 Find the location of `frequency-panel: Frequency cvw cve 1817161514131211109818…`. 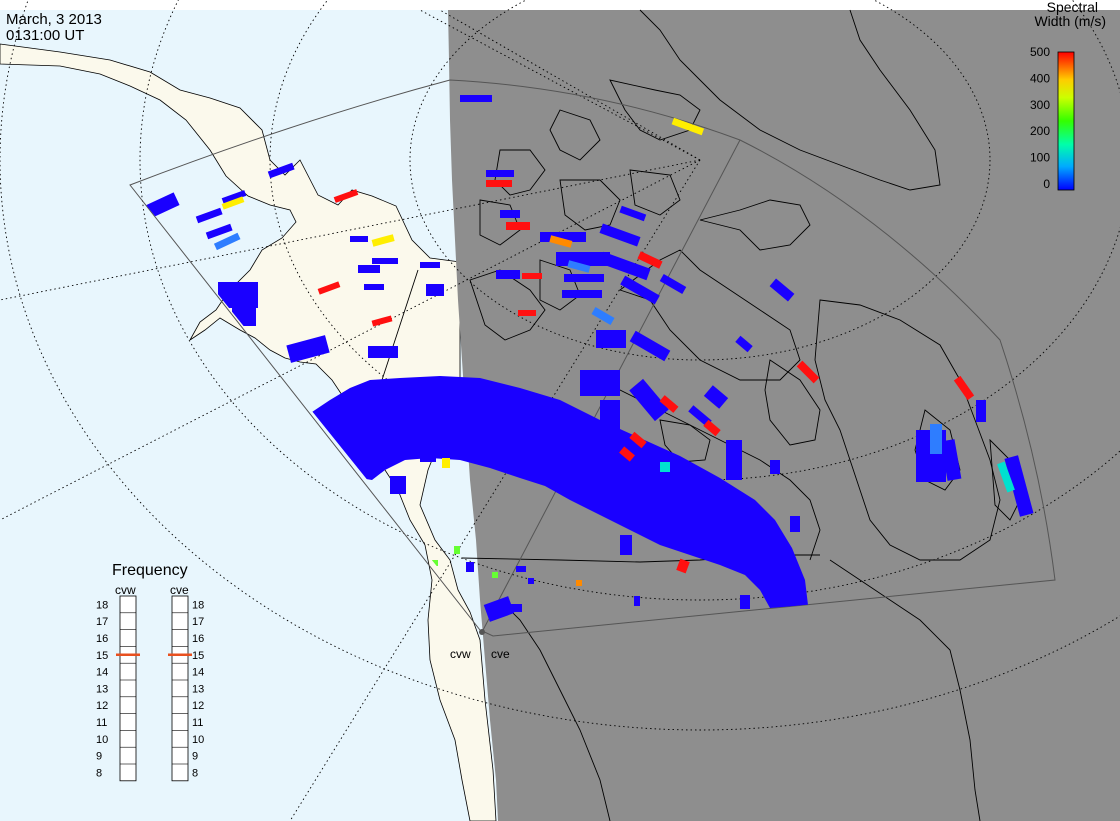

frequency-panel: Frequency cvw cve 1817161514131211109818… is located at coordinates (150, 672).